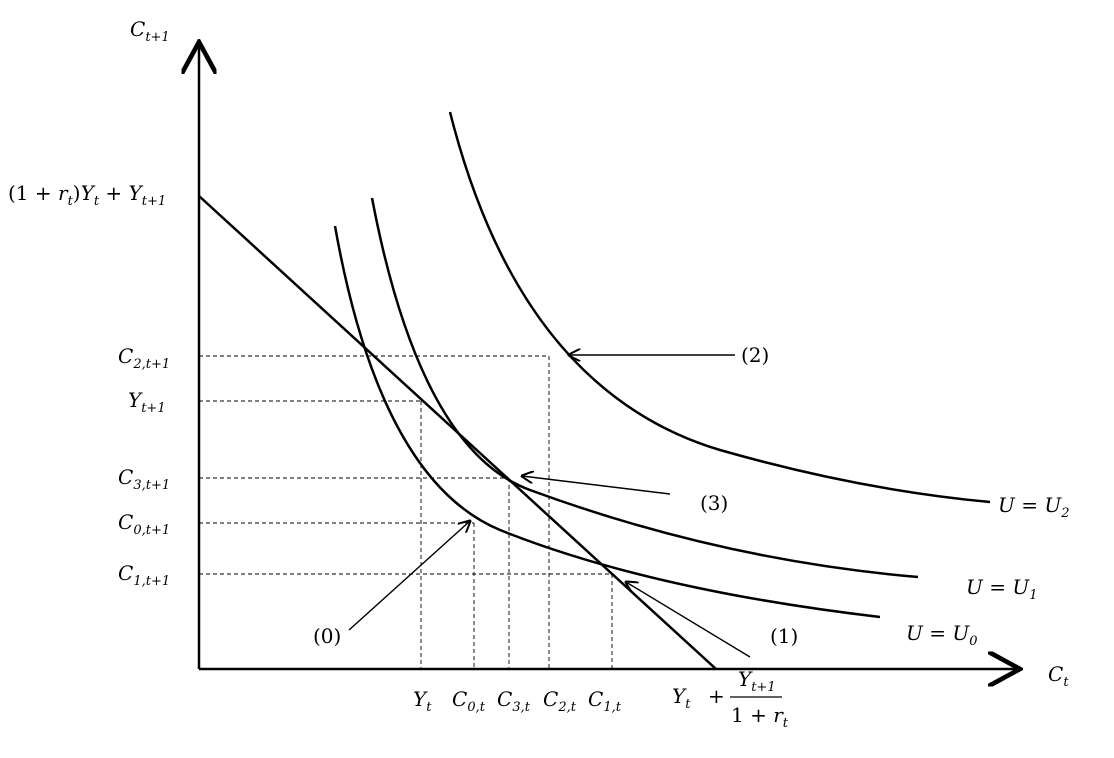 The height and width of the screenshot is (758, 1114). What do you see at coordinates (1001, 589) in the screenshot?
I see `curve-label-u1: U = U1` at bounding box center [1001, 589].